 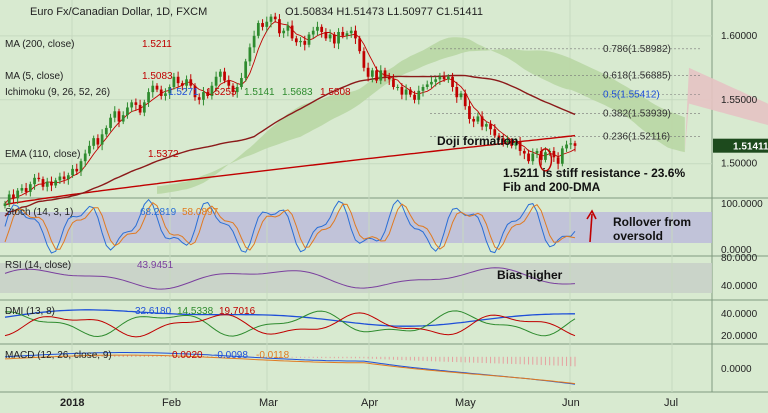 What do you see at coordinates (552, 187) in the screenshot?
I see `annotation-resistance-line2: Fib and 200-DMA` at bounding box center [552, 187].